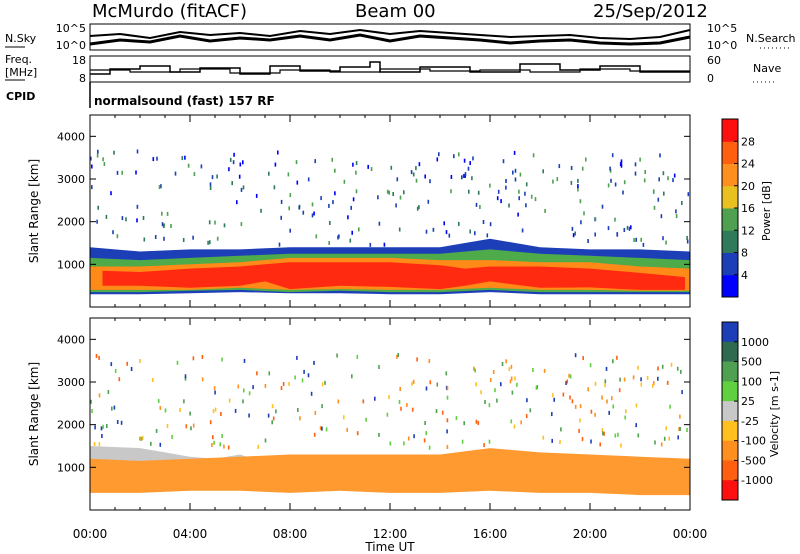 The width and height of the screenshot is (800, 554). I want to click on x-tick-label: 16:00, so click(490, 534).